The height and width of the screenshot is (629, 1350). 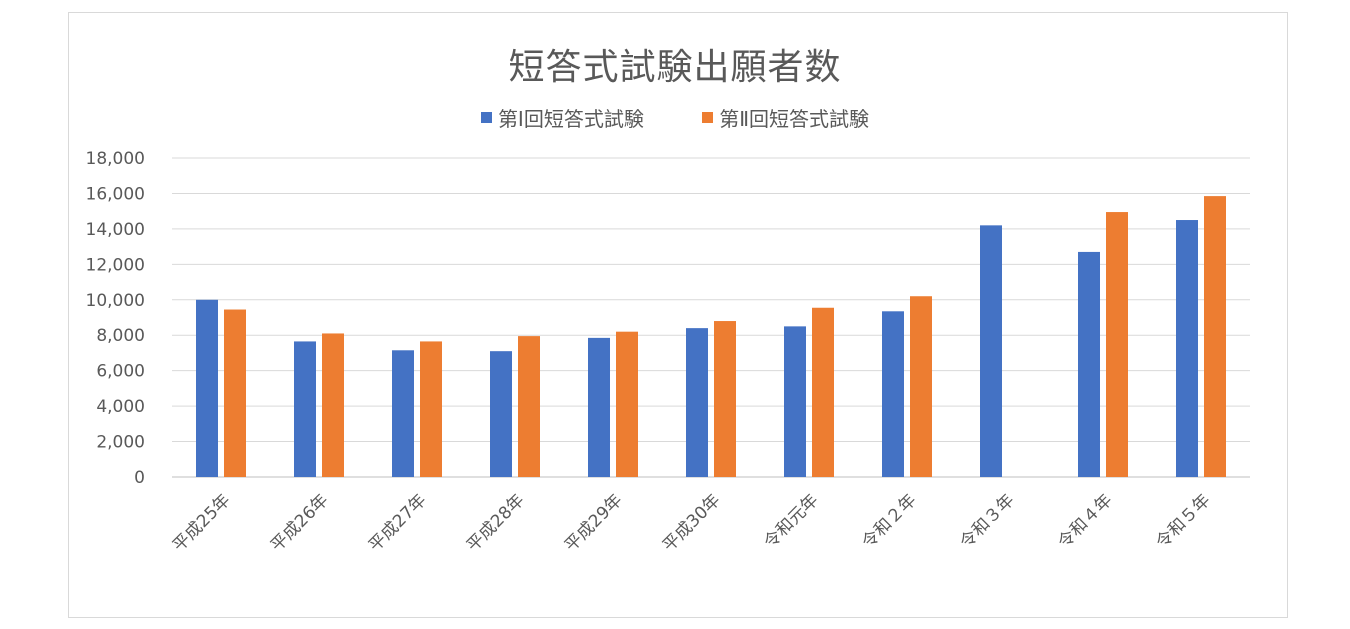 What do you see at coordinates (675, 67) in the screenshot?
I see `chart-title: 短答式試験出願者数` at bounding box center [675, 67].